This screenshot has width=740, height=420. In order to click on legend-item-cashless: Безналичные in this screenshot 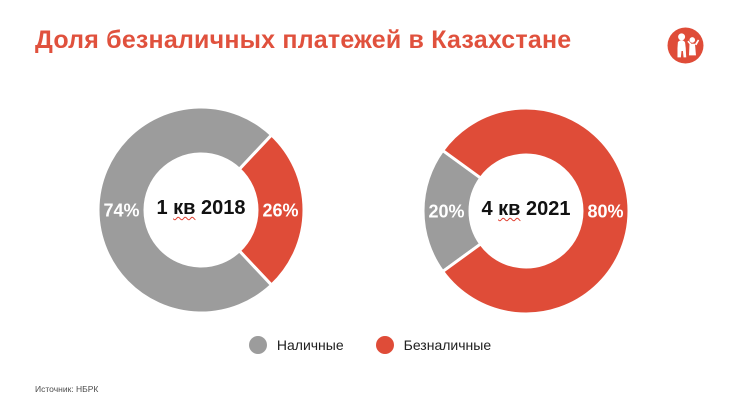, I will do `click(433, 345)`.